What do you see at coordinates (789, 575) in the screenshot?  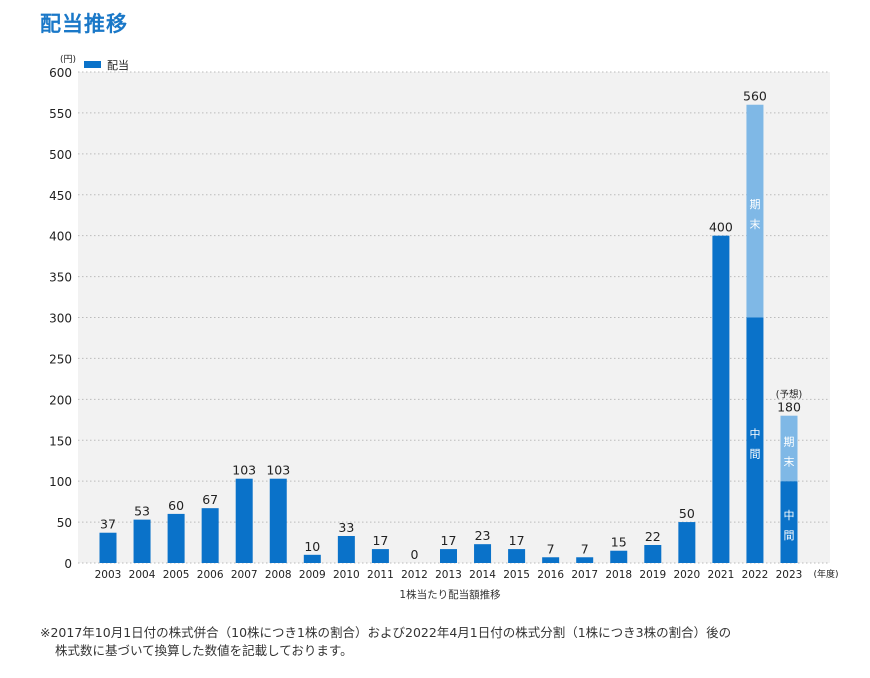 I see `x-tick-label: 2023` at bounding box center [789, 575].